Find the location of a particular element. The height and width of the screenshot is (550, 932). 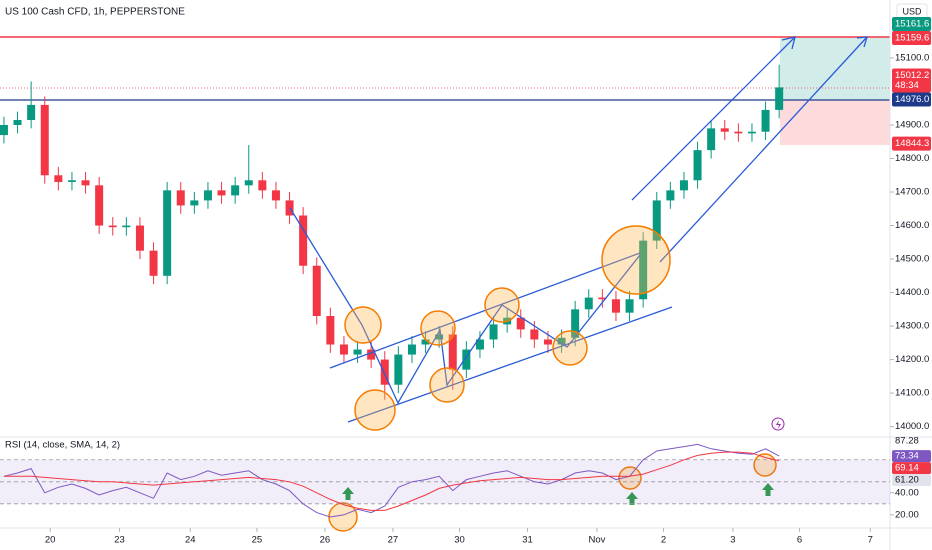

rsi-line is located at coordinates (391, 481).